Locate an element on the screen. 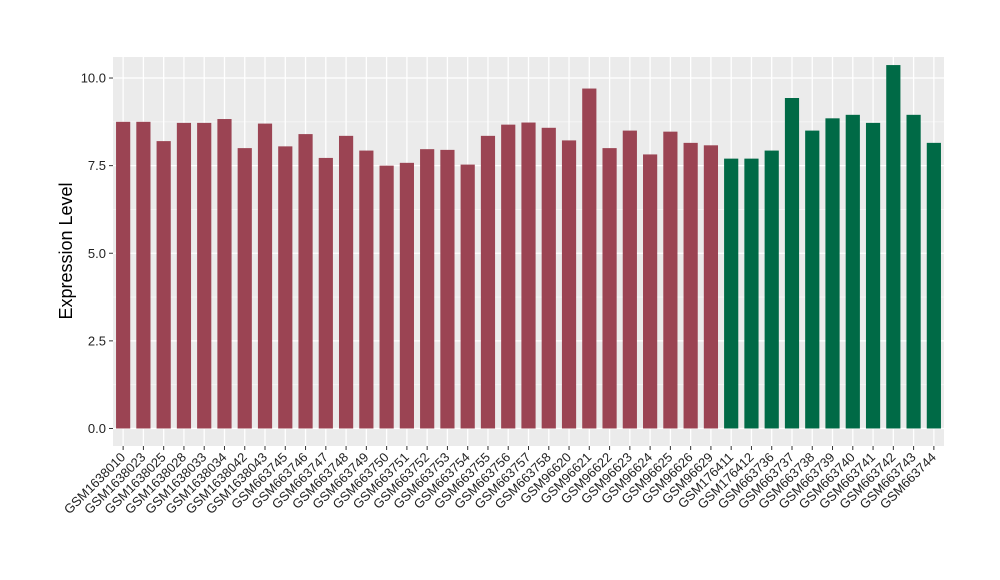 The height and width of the screenshot is (580, 1000). y-tick-label: 2.5 is located at coordinates (97, 340).